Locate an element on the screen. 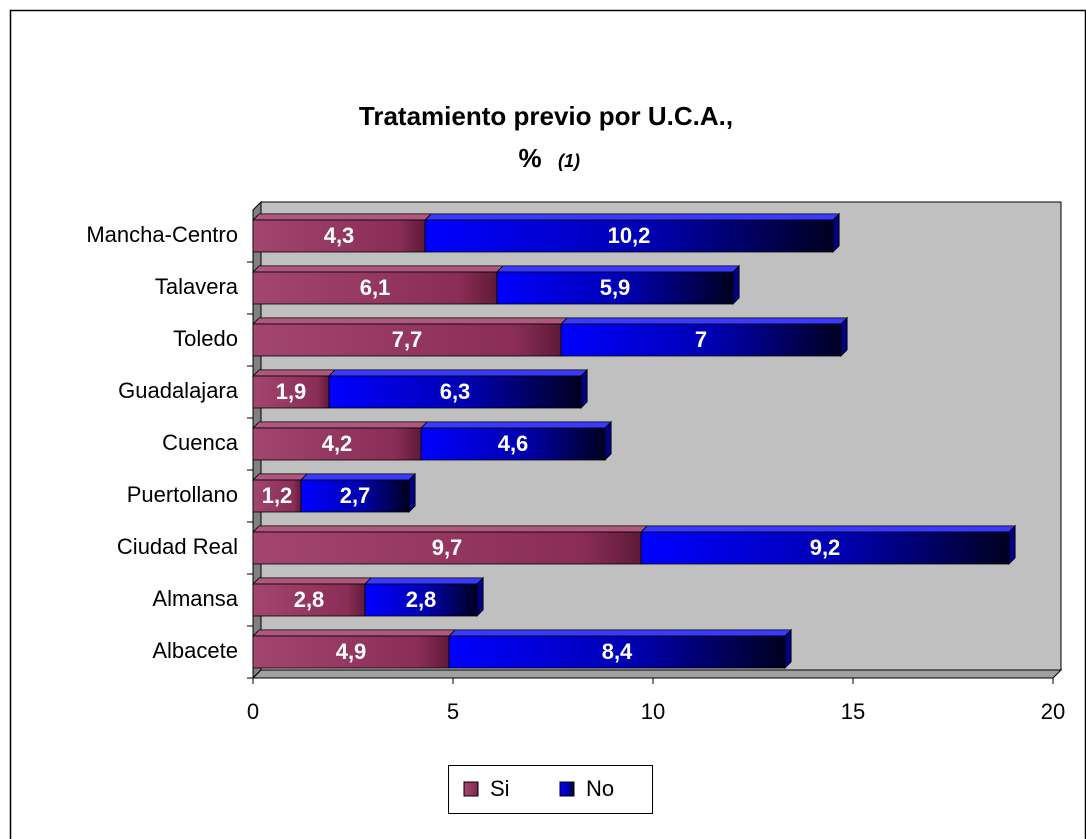 This screenshot has height=839, width=1086. value-label: 7 is located at coordinates (701, 339).